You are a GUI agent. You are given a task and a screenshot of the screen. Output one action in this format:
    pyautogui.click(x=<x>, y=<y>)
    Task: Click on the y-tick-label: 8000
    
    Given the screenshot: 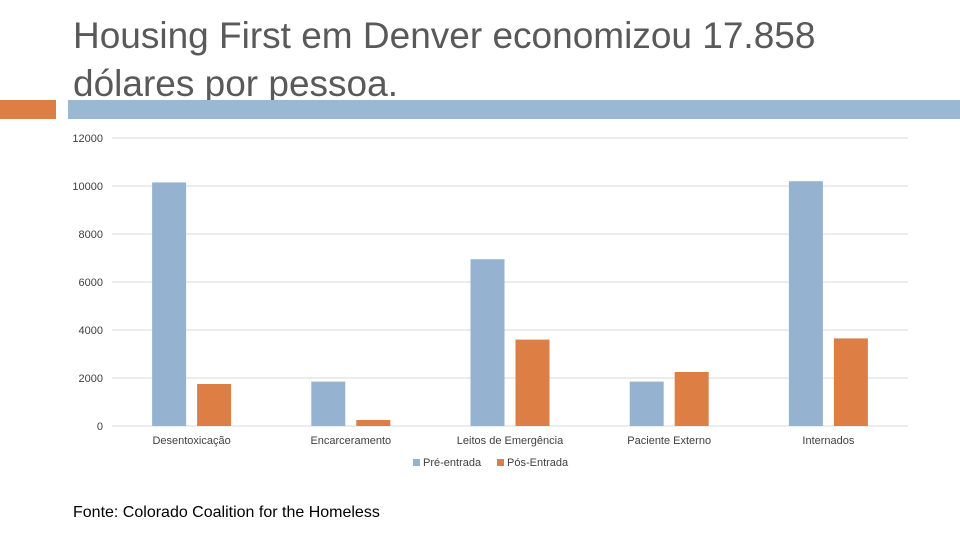 What is the action you would take?
    pyautogui.click(x=91, y=235)
    